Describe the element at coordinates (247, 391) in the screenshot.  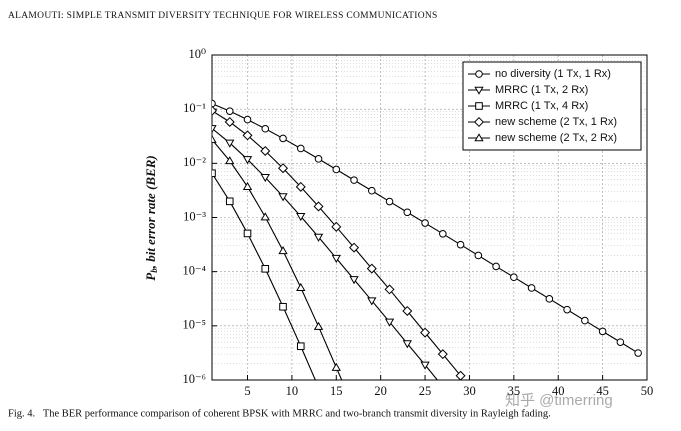
I see `x-tick-label: 5` at that location.